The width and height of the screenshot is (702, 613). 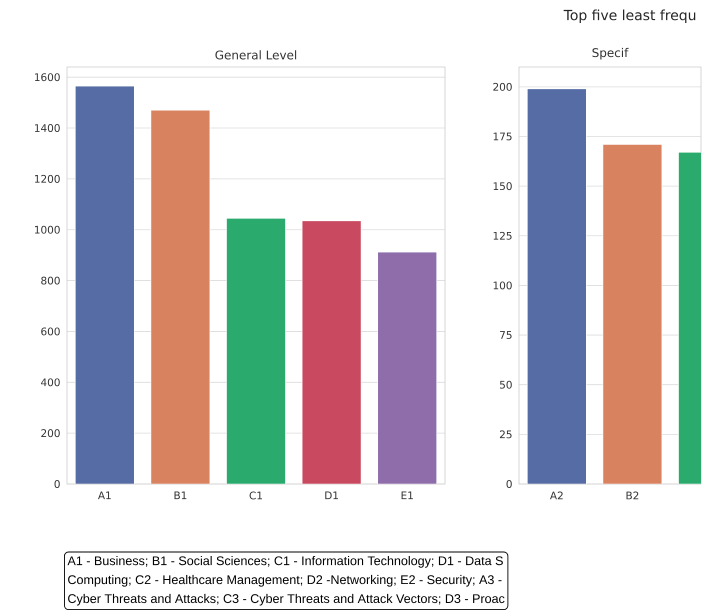 What do you see at coordinates (286, 600) in the screenshot?
I see `text: Cyber Threats and Attacks; C3 - Cyber Threats and Attack Vectors; D3 - Proac` at bounding box center [286, 600].